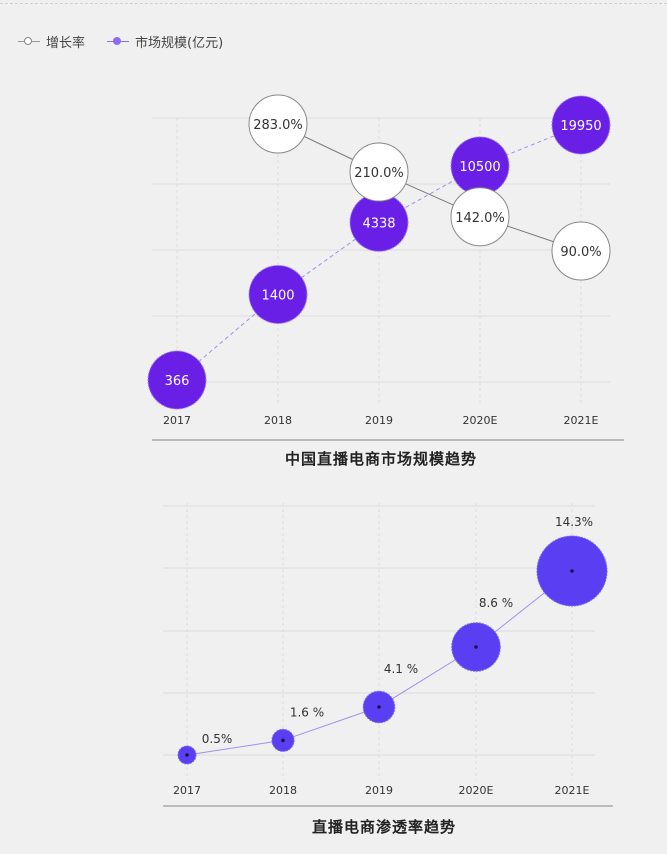  What do you see at coordinates (496, 603) in the screenshot?
I see `penetration-data-label: 8.6 %` at bounding box center [496, 603].